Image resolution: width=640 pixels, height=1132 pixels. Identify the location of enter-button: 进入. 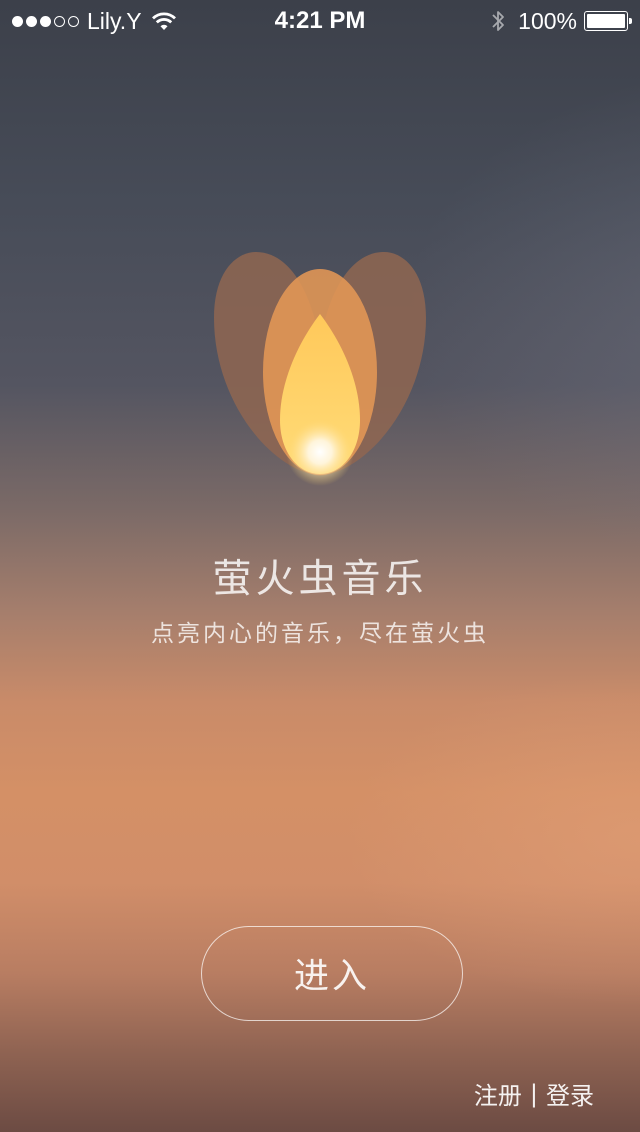
(332, 973).